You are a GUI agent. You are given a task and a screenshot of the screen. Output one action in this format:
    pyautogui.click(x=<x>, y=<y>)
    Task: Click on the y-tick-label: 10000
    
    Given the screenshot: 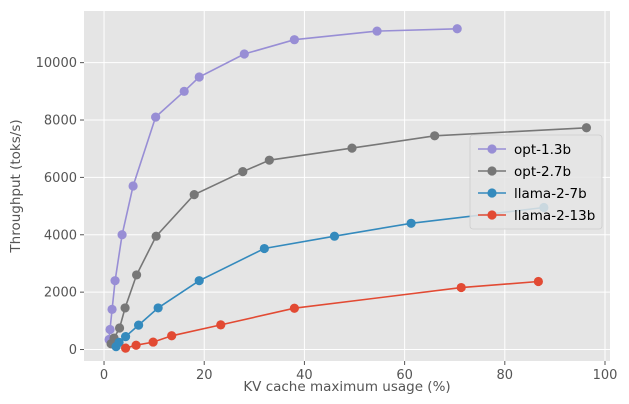 What is the action you would take?
    pyautogui.click(x=56, y=63)
    